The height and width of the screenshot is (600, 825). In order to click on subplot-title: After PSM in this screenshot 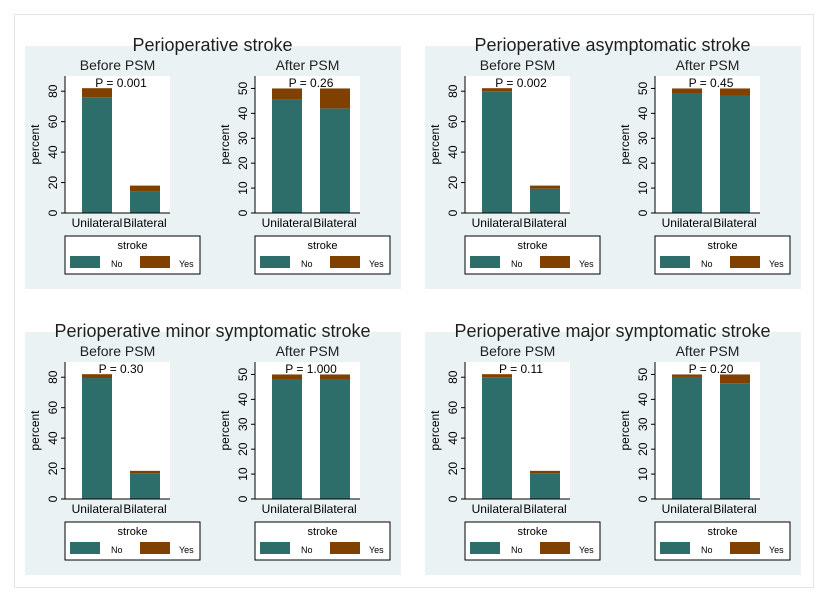, I will do `click(308, 351)`.